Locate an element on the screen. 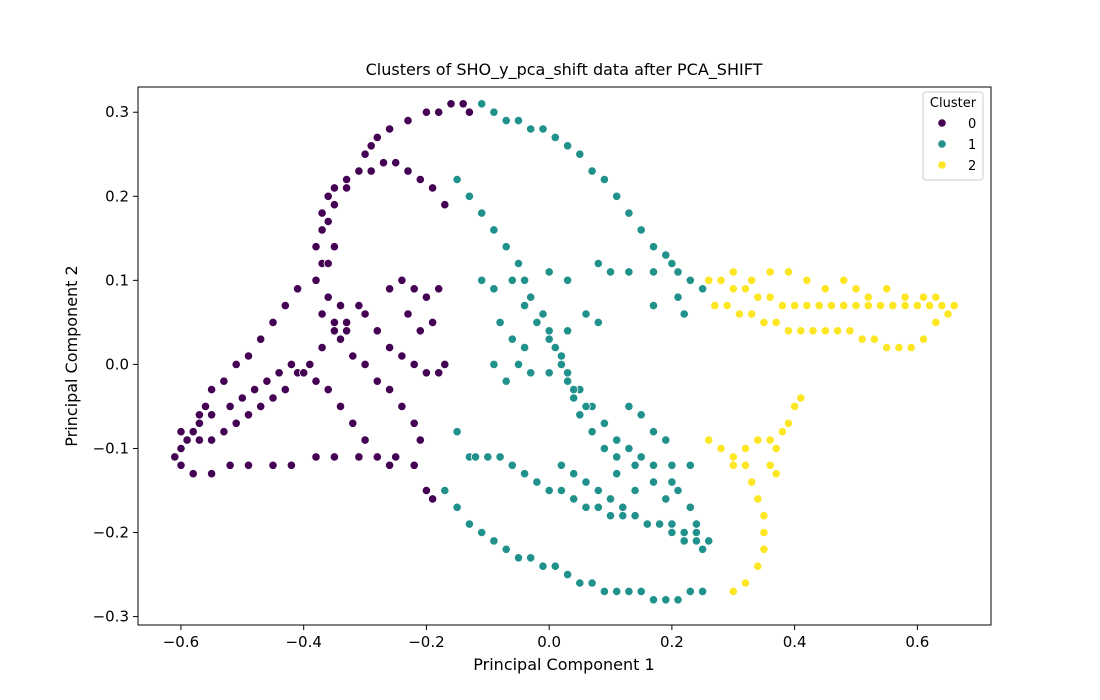 The image size is (1100, 700). y-tick-label: 0.2 is located at coordinates (117, 196).